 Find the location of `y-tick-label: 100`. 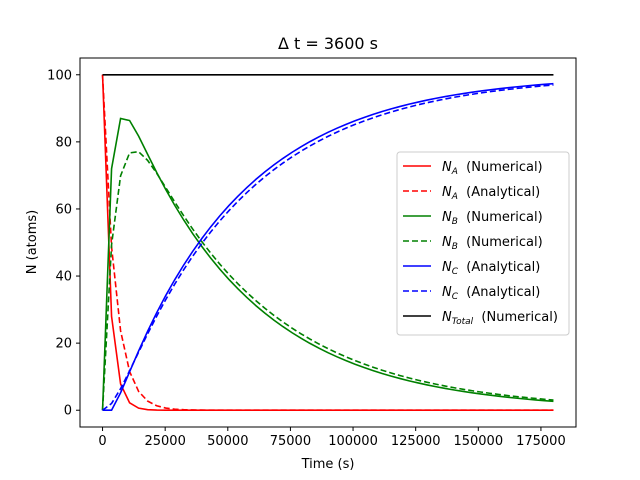

y-tick-label: 100 is located at coordinates (59, 75).